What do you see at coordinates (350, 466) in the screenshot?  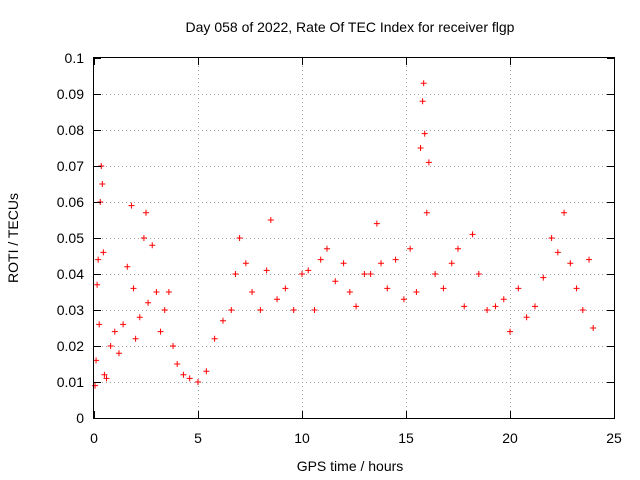 I see `x-axis-title: GPS time / hours` at bounding box center [350, 466].